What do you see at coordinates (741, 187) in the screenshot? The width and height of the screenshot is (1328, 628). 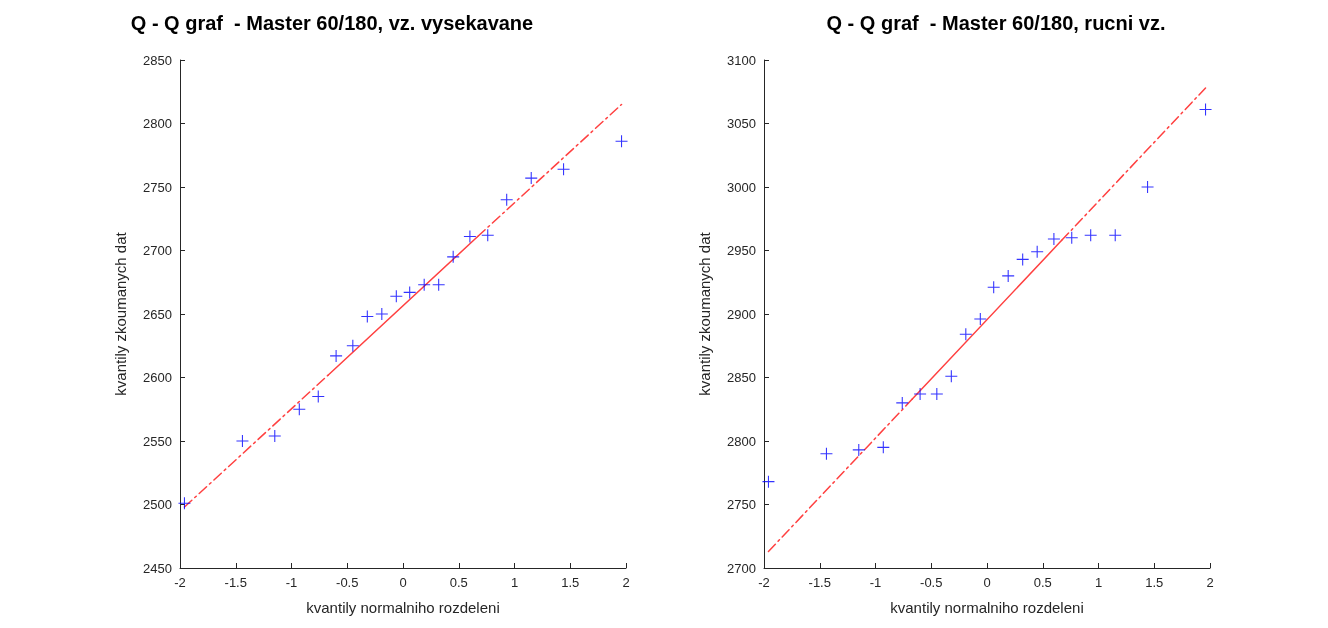 I see `y-tick-label: 3000` at bounding box center [741, 187].